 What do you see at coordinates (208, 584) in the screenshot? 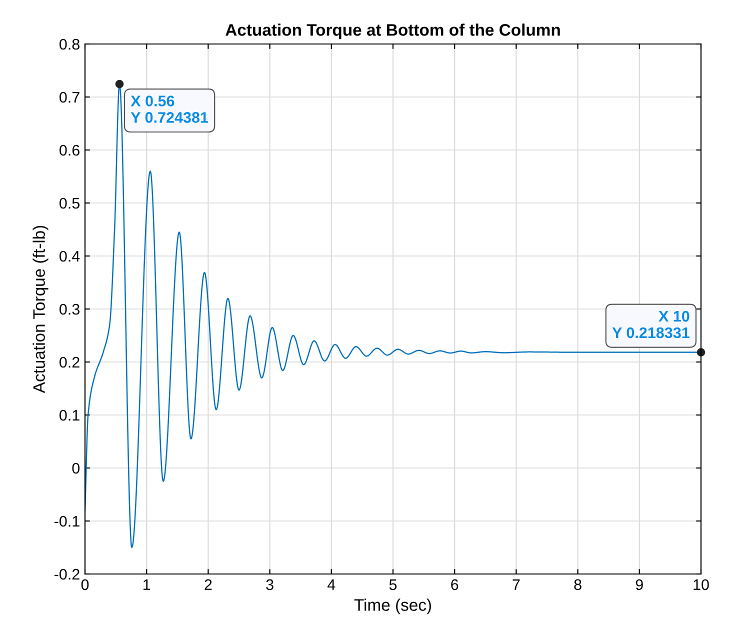
I see `x-tick-label: 2` at bounding box center [208, 584].